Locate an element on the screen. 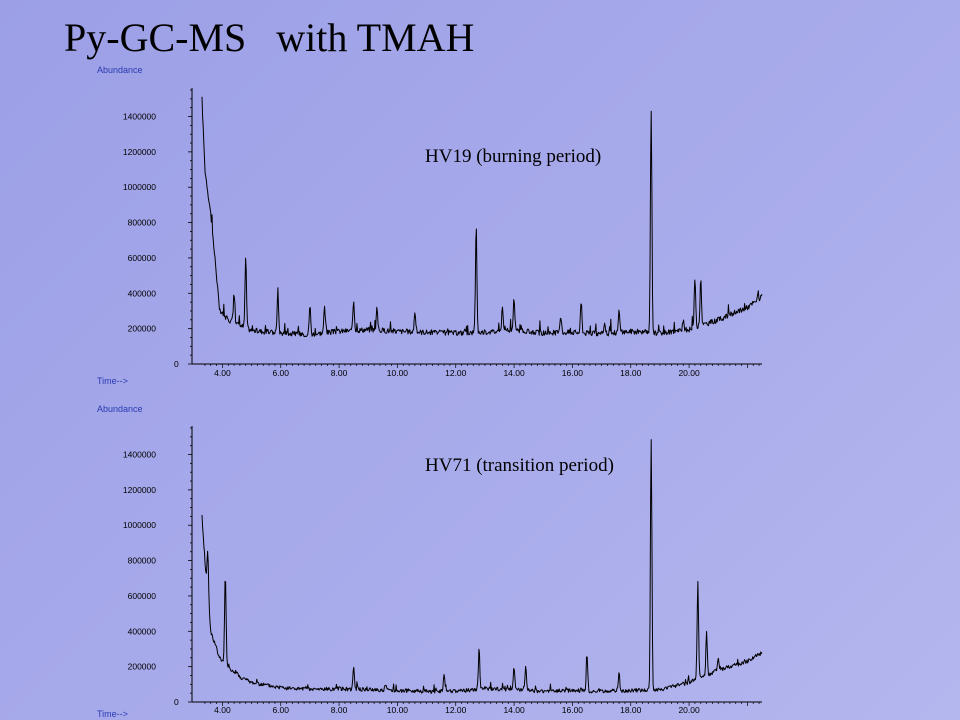  slide-title: Py-GC-MS with TMAH is located at coordinates (269, 37).